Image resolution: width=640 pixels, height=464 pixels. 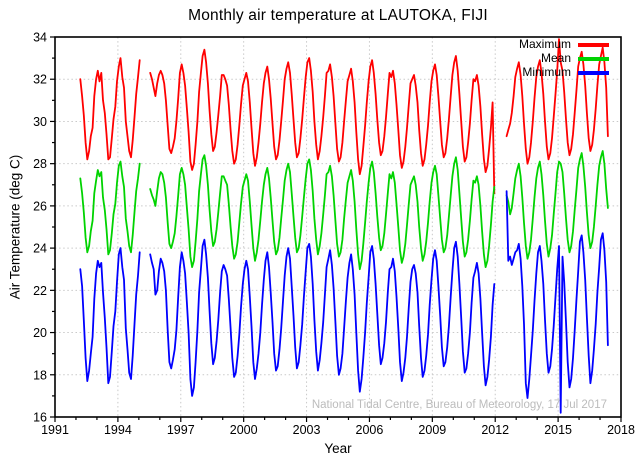 I want to click on y-tick-label: 32, so click(x=40, y=80).